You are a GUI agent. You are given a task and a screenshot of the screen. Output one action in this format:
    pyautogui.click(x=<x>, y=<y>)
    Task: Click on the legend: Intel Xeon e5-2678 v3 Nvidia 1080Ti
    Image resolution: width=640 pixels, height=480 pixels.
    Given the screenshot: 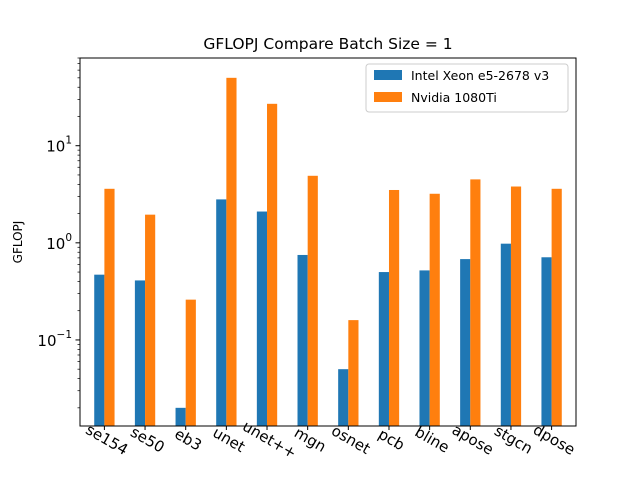 What is the action you would take?
    pyautogui.click(x=467, y=88)
    